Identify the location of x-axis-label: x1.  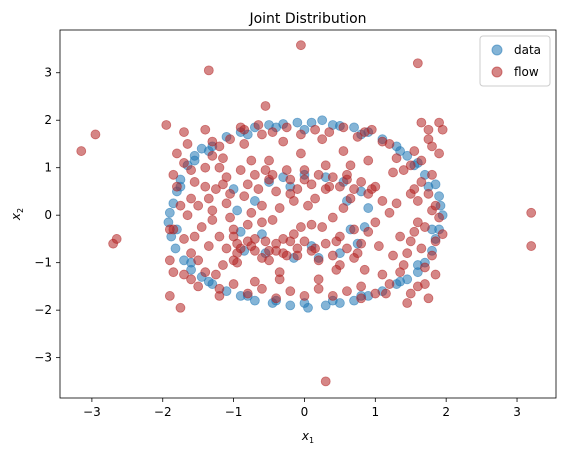
(307, 437).